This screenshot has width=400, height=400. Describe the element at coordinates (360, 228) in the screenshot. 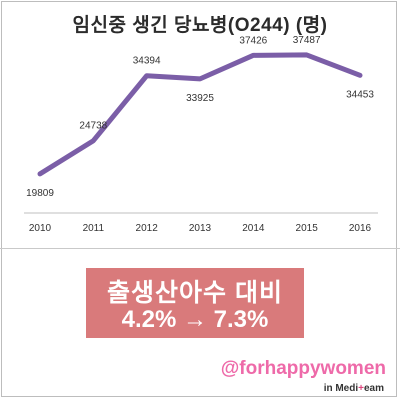

I see `x-tick-2016: 2016` at that location.